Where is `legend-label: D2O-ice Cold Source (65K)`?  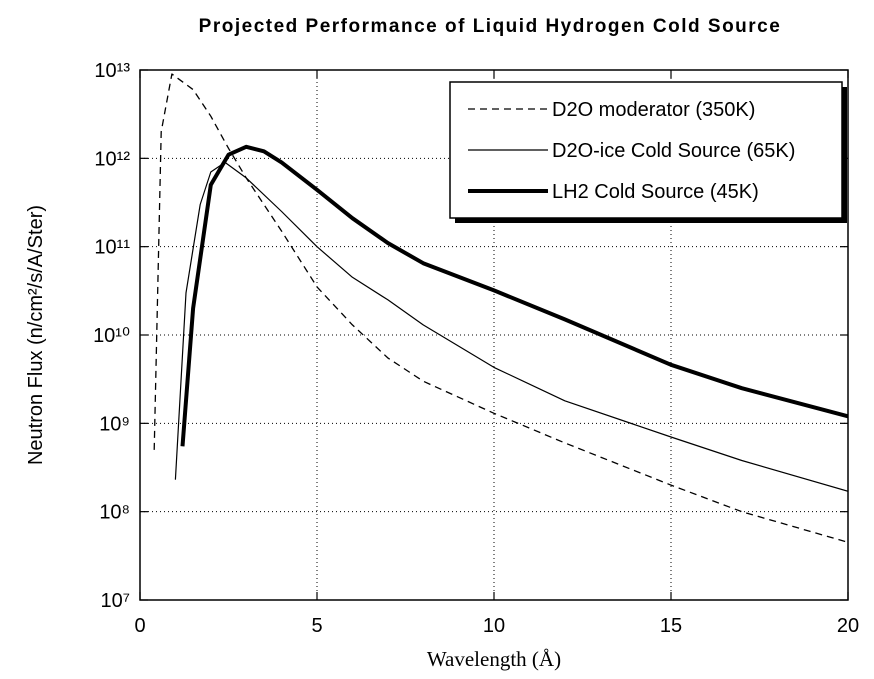
legend-label: D2O-ice Cold Source (65K) is located at coordinates (673, 151).